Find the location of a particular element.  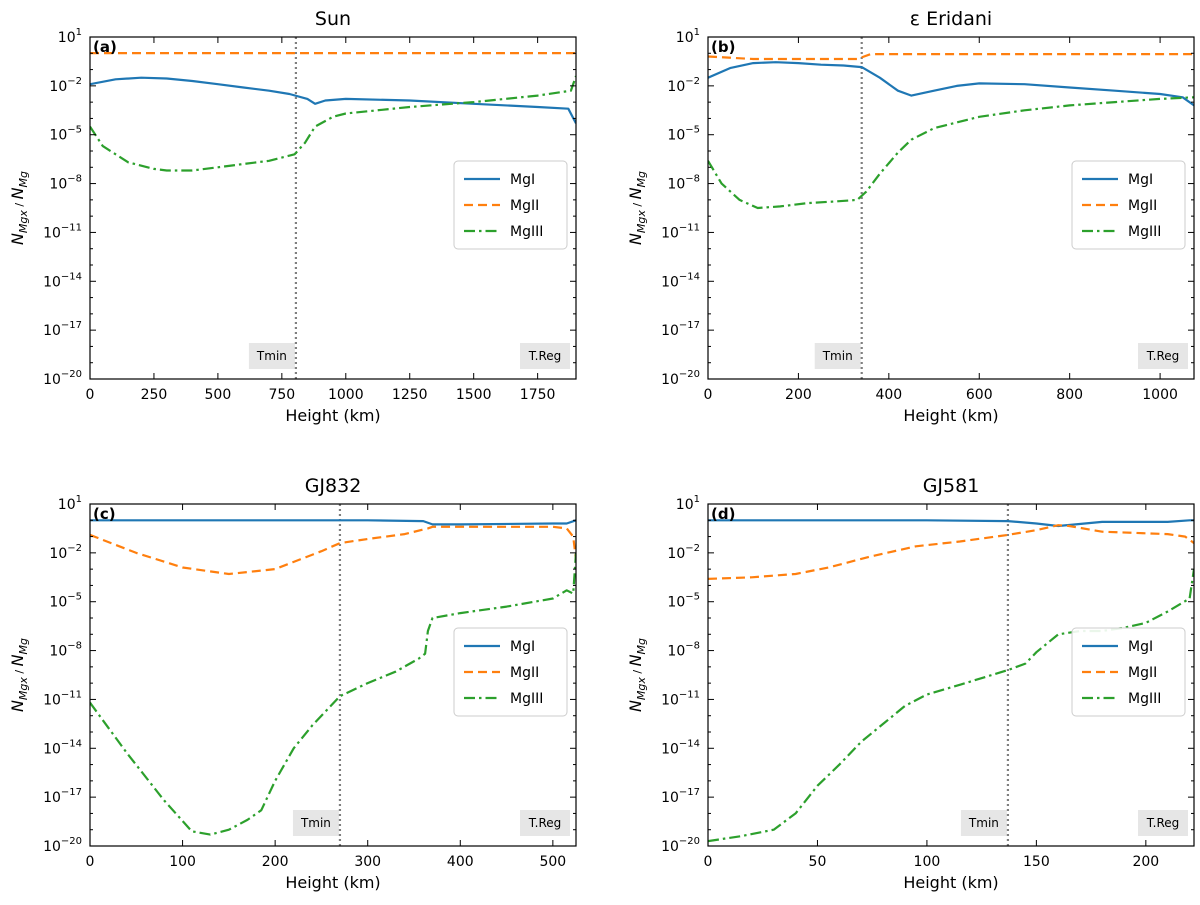

x-tick-label: 100 is located at coordinates (182, 862).